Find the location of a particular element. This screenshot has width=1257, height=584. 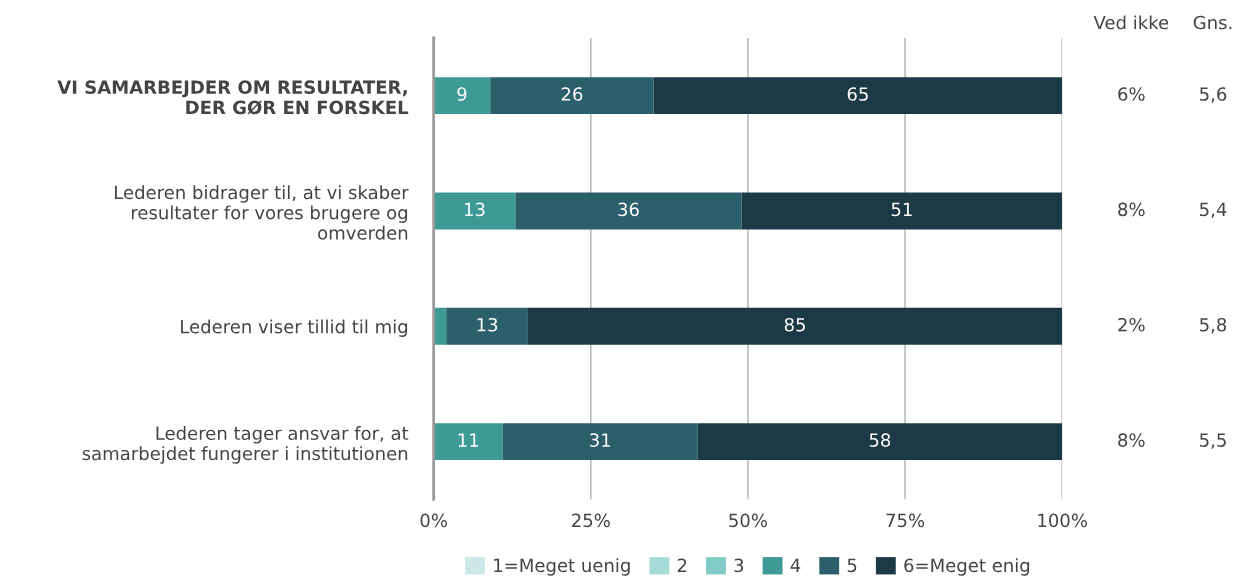

text: 2% is located at coordinates (1131, 324).